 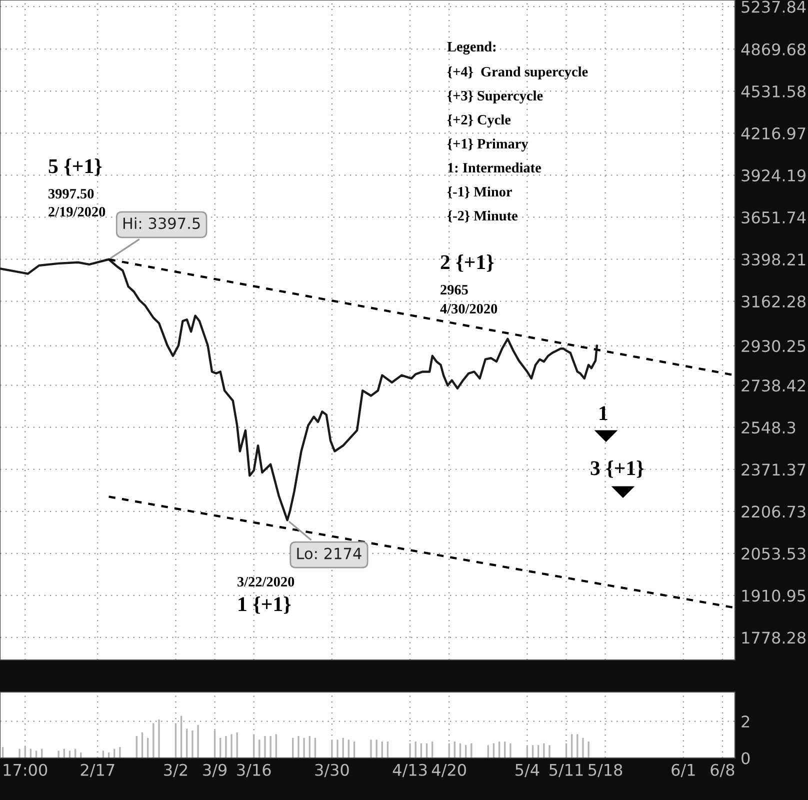 What do you see at coordinates (604, 413) in the screenshot?
I see `annotation: 1` at bounding box center [604, 413].